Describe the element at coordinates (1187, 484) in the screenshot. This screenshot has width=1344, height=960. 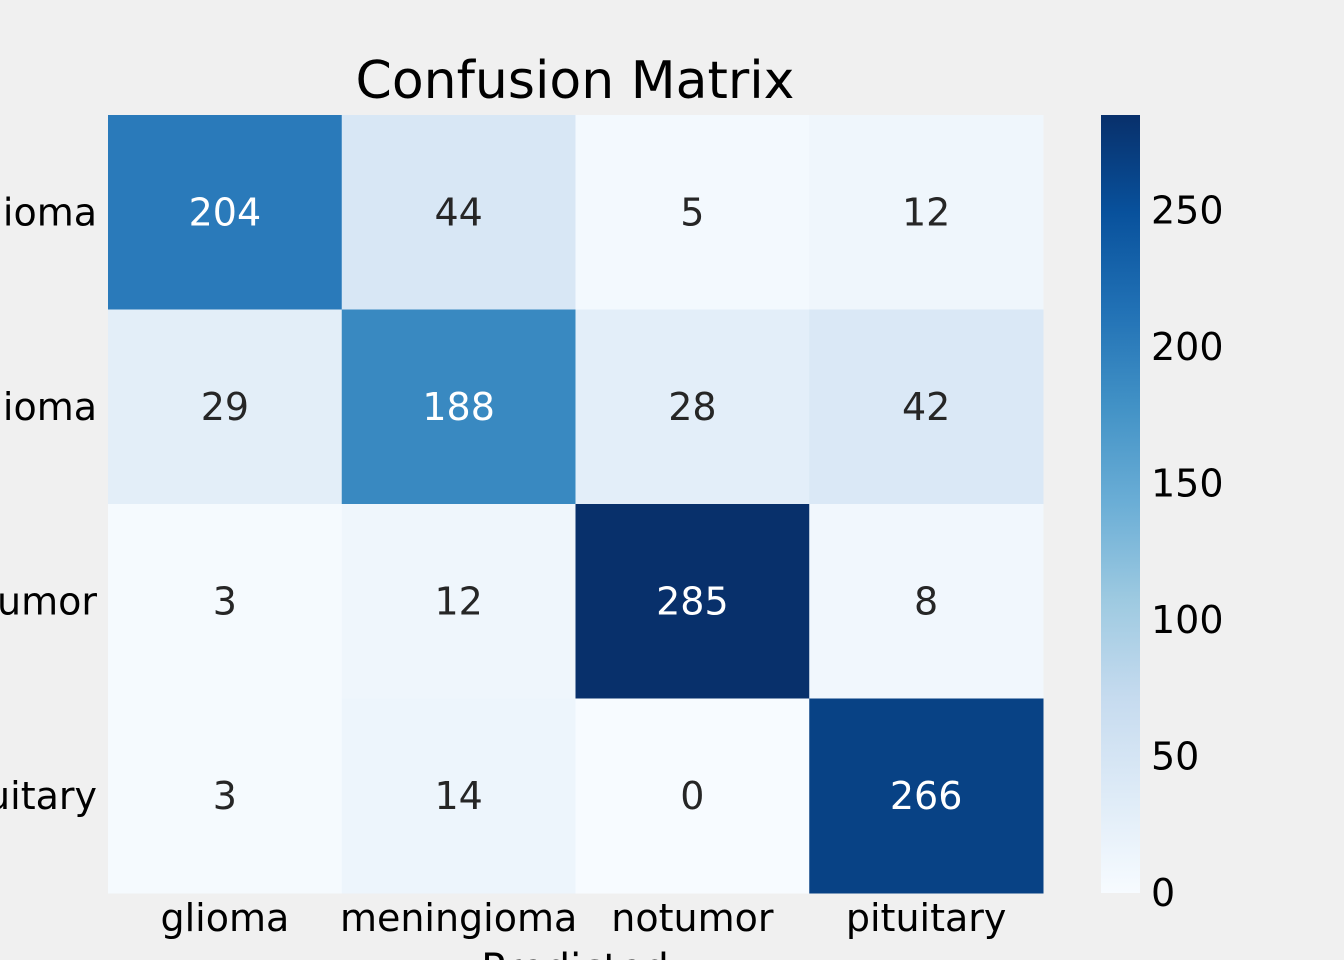
I see `colorbar-tick-label: 150` at that location.